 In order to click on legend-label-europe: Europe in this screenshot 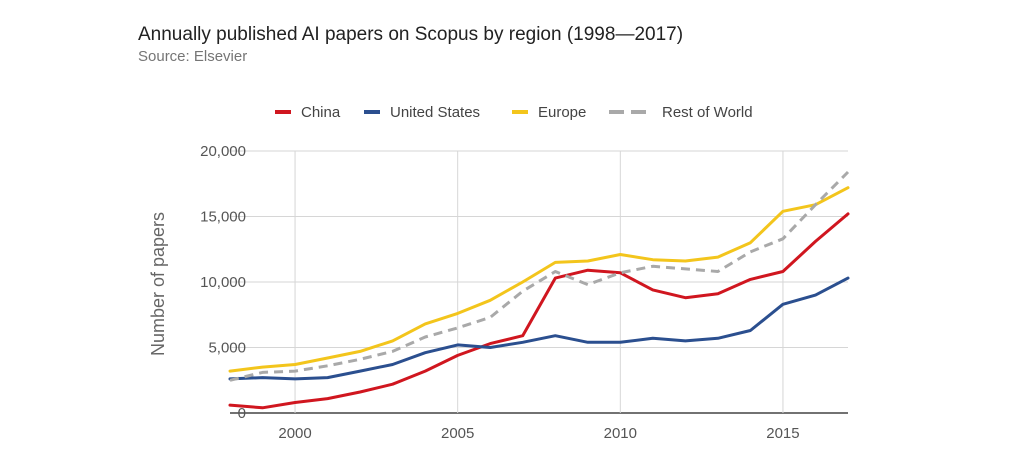, I will do `click(562, 112)`.